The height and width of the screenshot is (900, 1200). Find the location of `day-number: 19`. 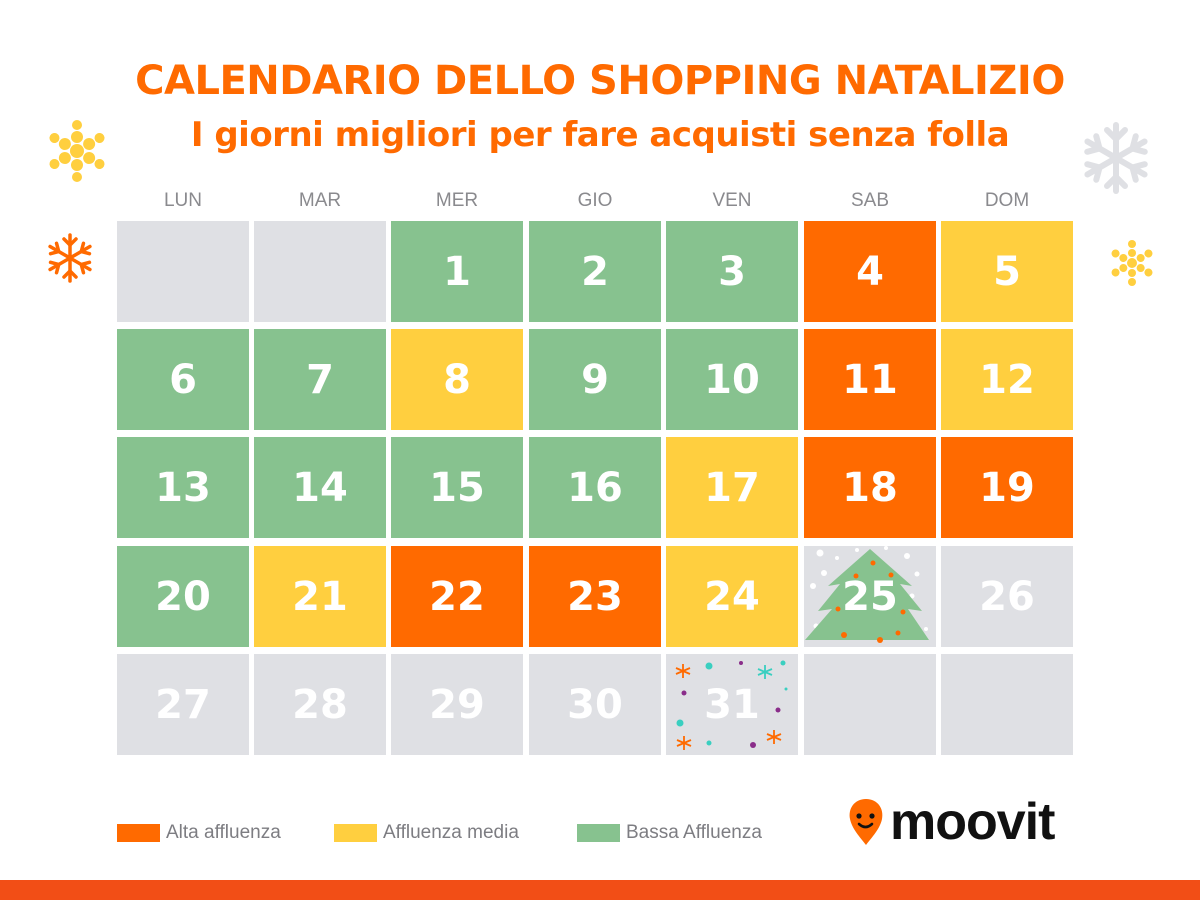

day-number: 19 is located at coordinates (1007, 487).